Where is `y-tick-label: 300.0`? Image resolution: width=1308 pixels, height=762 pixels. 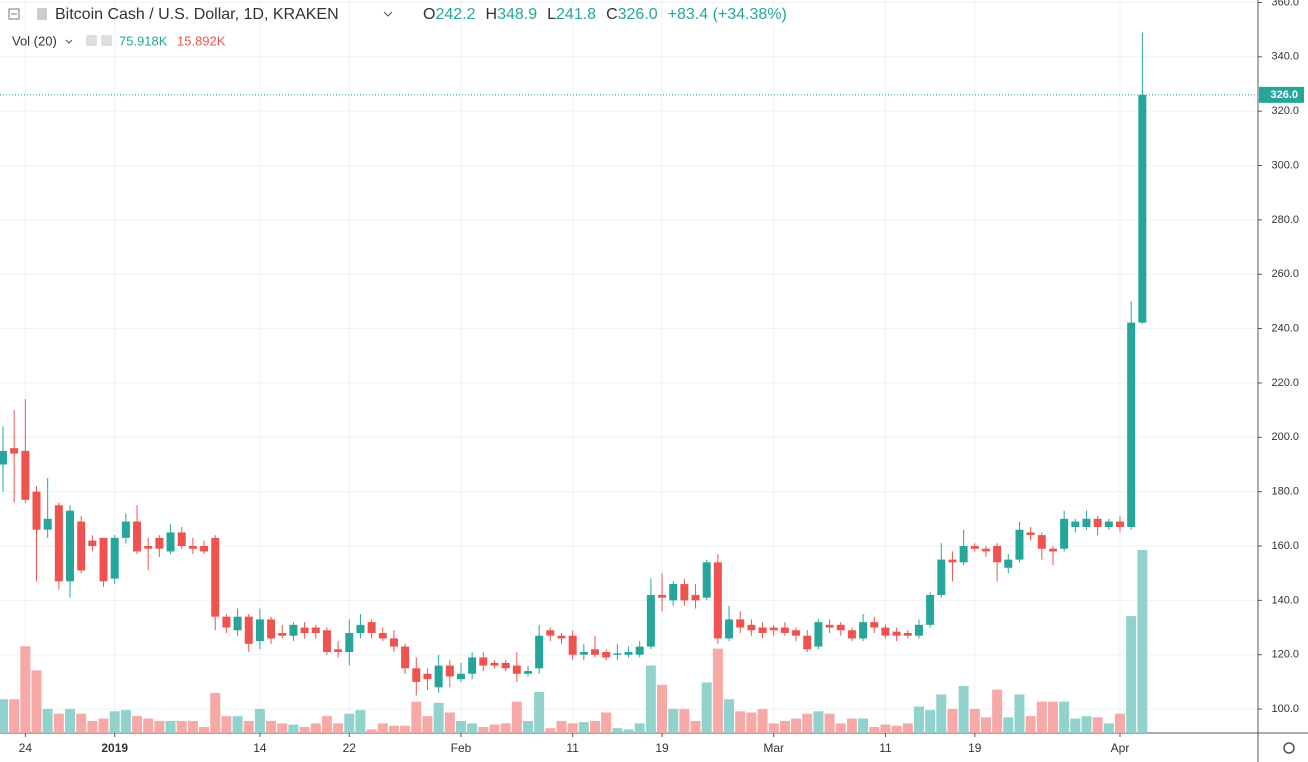 y-tick-label: 300.0 is located at coordinates (1285, 165).